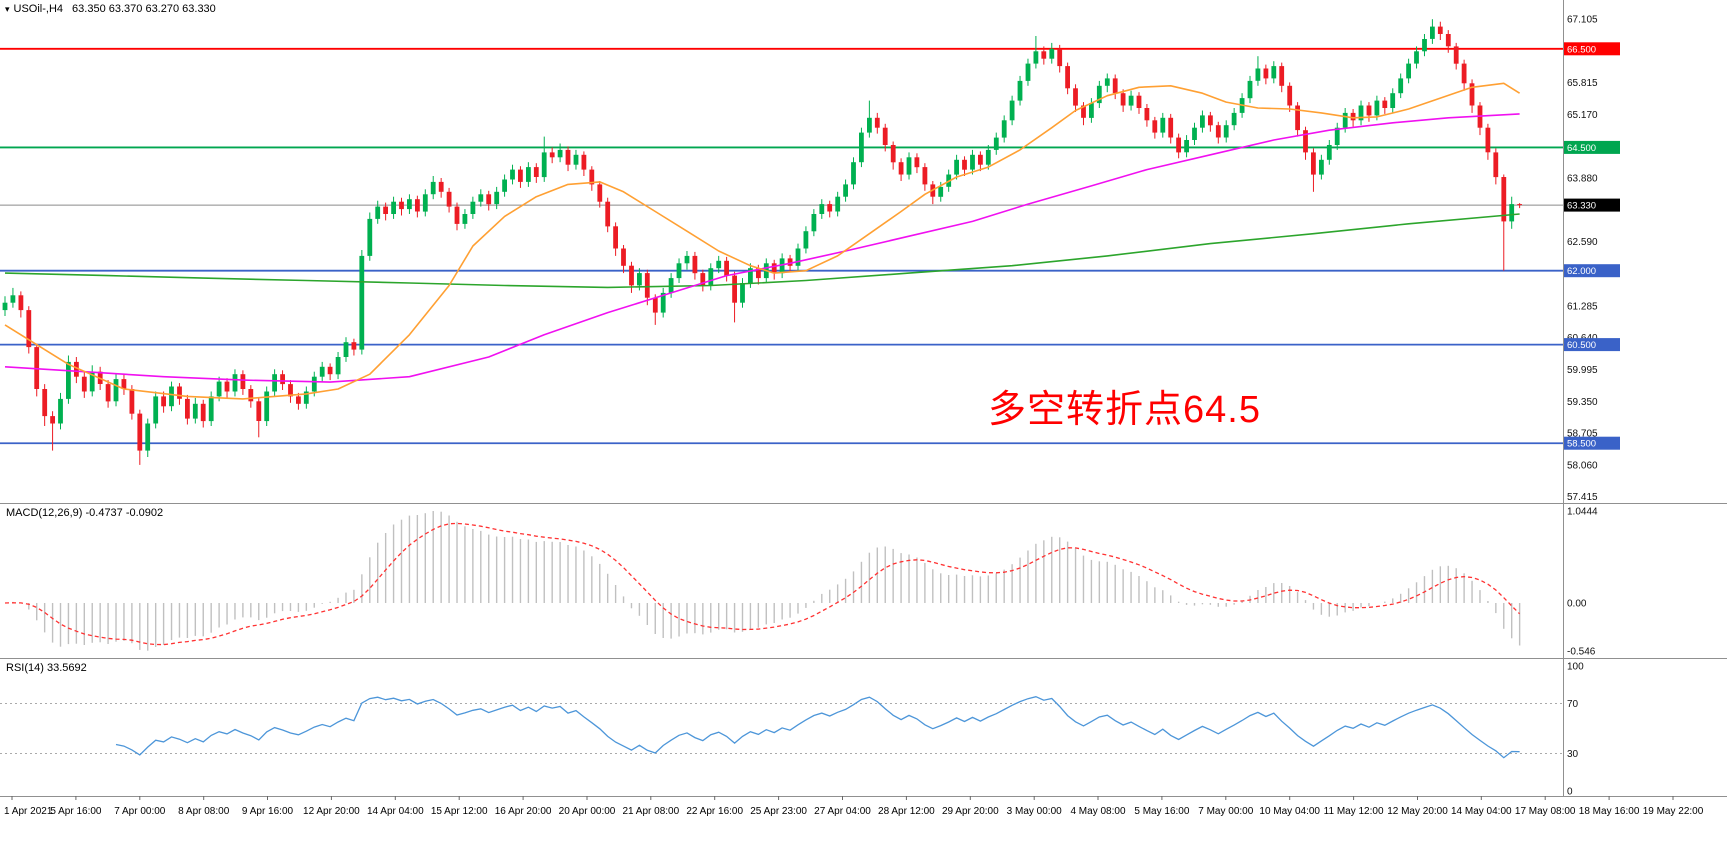 This screenshot has width=1727, height=841. Describe the element at coordinates (1582, 20) in the screenshot. I see `price-tick-label: 67.105` at that location.